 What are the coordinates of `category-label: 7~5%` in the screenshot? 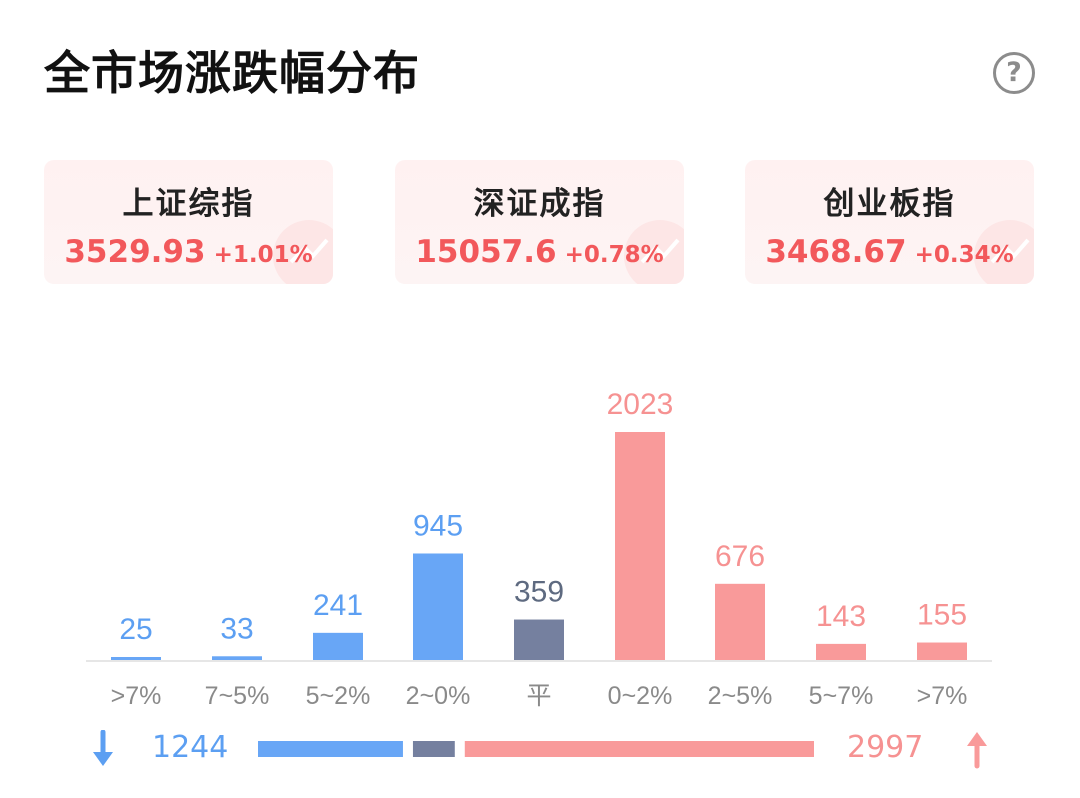 It's located at (237, 696).